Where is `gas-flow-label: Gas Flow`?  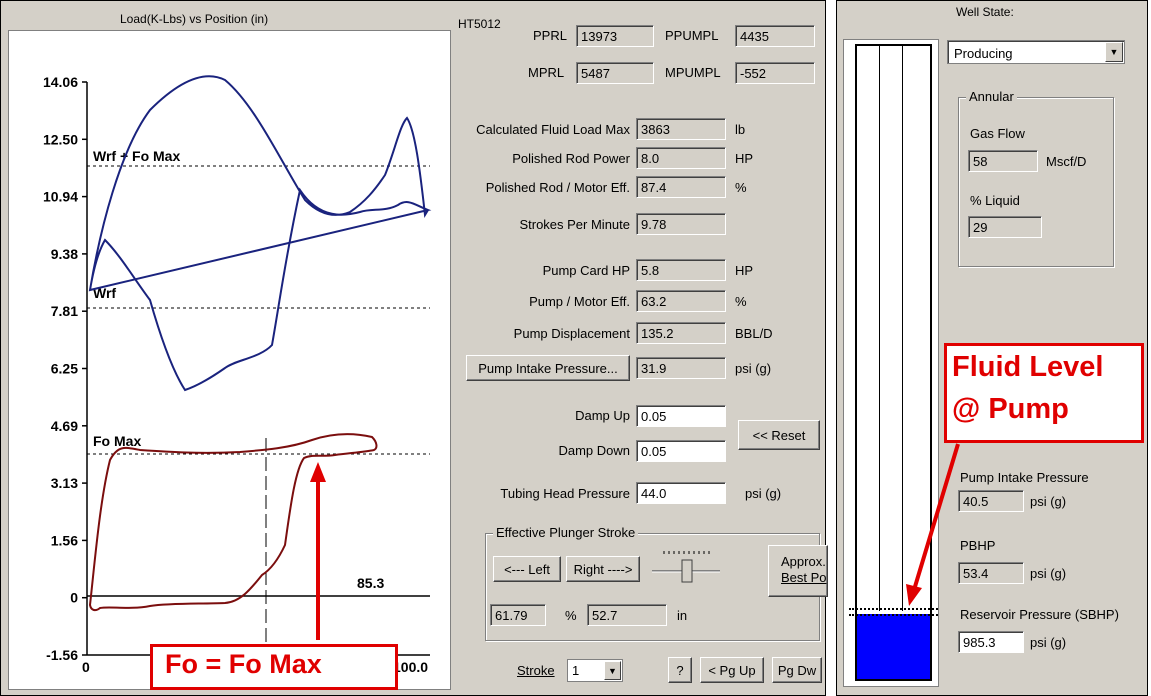
gas-flow-label: Gas Flow is located at coordinates (997, 133).